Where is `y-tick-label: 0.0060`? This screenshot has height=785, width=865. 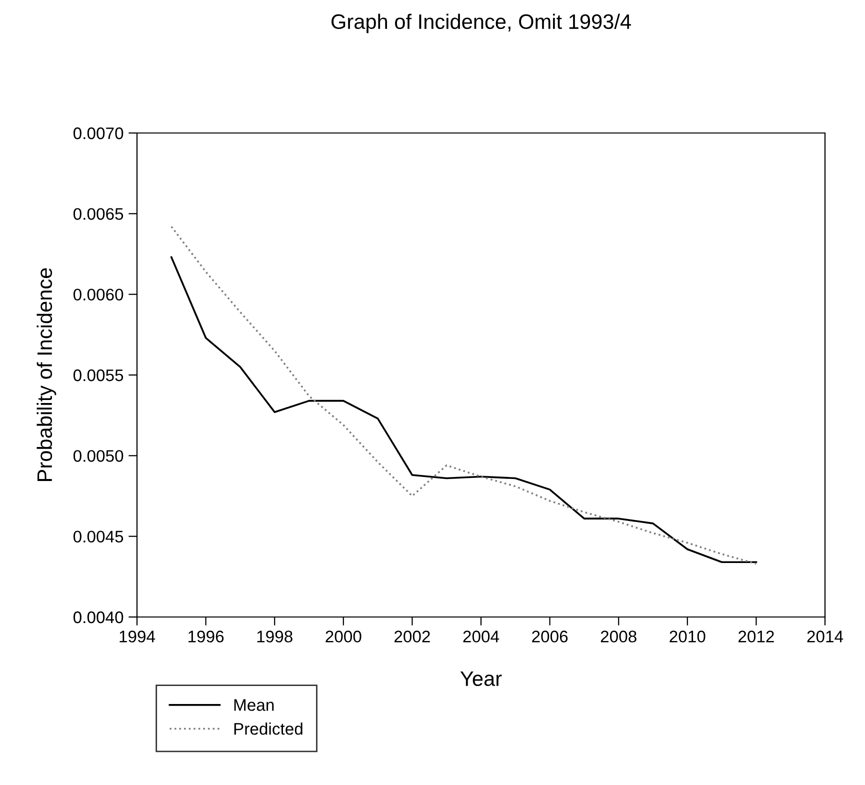 y-tick-label: 0.0060 is located at coordinates (98, 294).